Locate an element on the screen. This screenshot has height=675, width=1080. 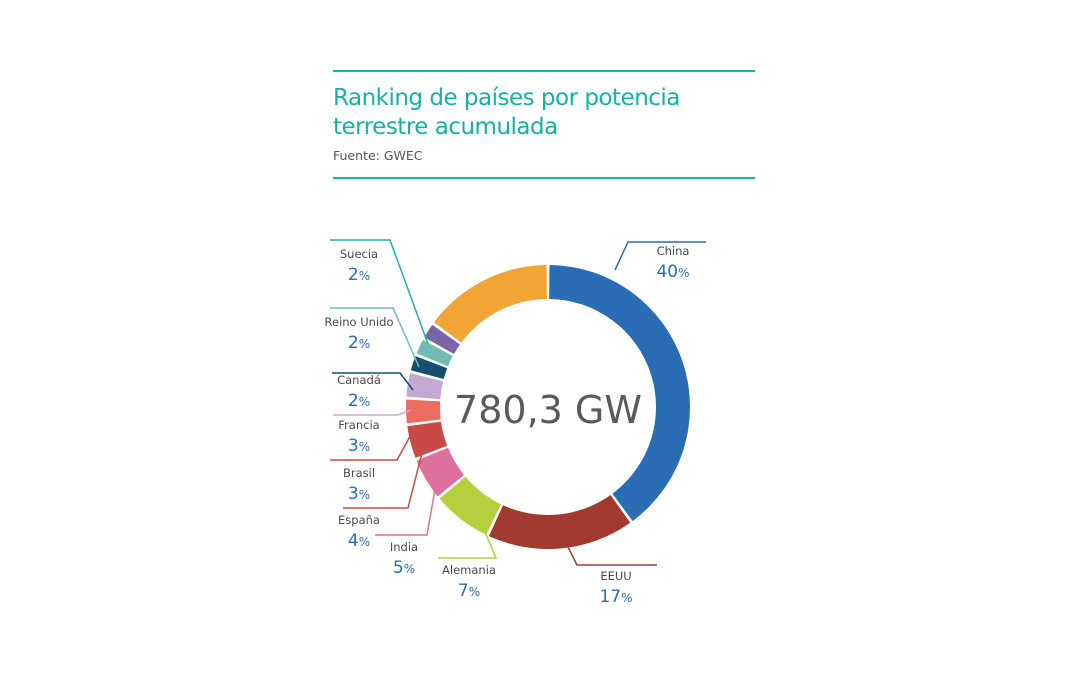
label-name-reino-unido: Reino Unido is located at coordinates (359, 322).